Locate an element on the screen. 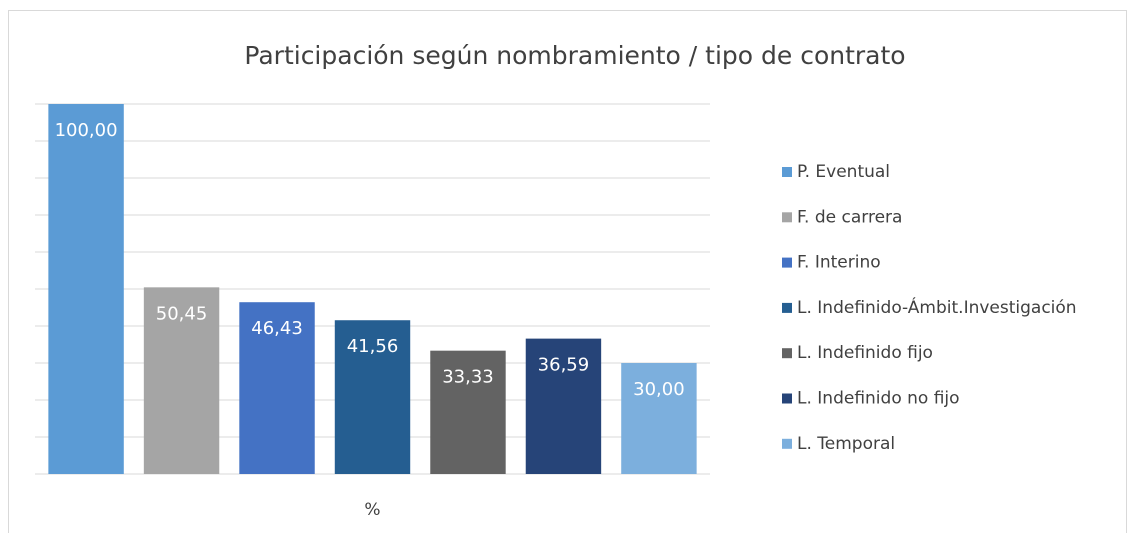 This screenshot has width=1135, height=537. legend-label: L. Indefinido-Ámbit.Investigación is located at coordinates (937, 307).